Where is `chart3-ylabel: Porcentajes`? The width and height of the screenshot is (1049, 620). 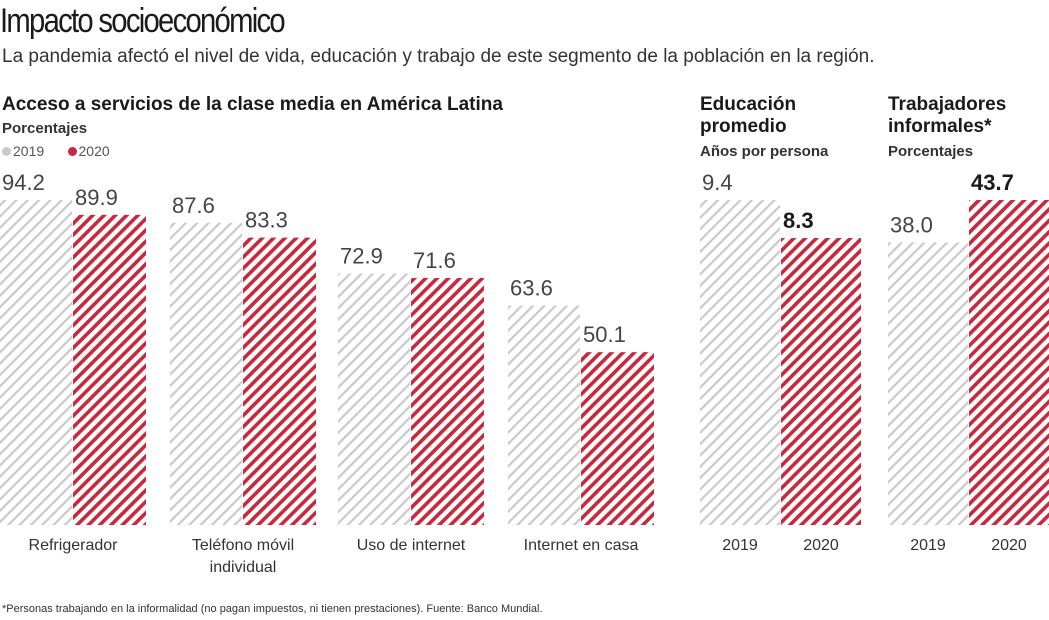
chart3-ylabel: Porcentajes is located at coordinates (931, 151).